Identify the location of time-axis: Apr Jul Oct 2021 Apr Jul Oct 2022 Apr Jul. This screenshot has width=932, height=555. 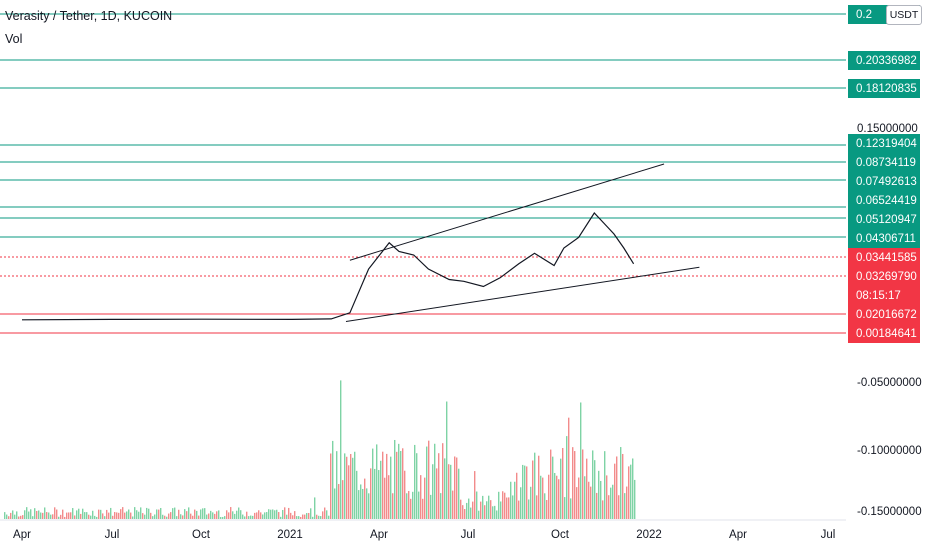
(423, 530).